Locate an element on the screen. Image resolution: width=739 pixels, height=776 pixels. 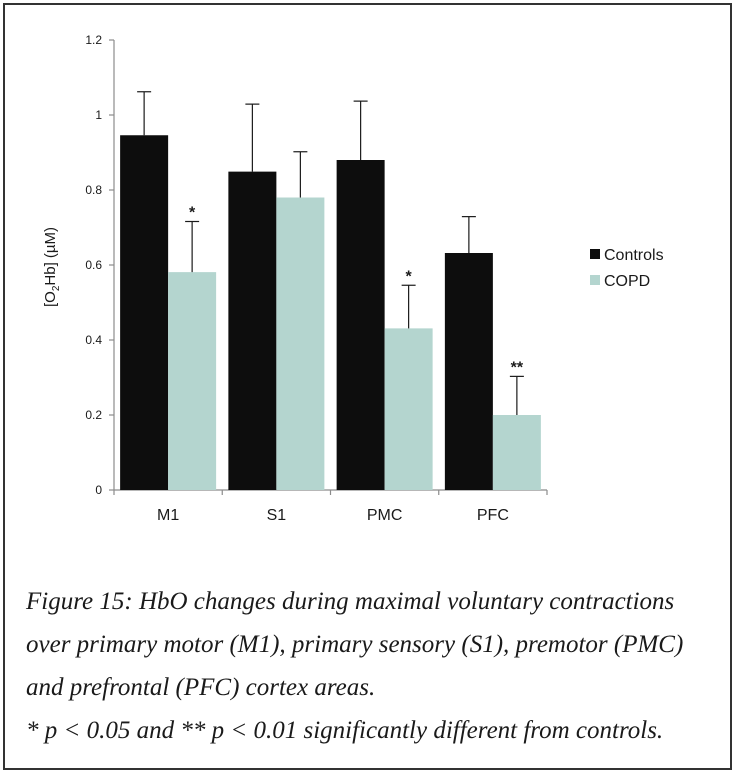
bar-copd-s1 is located at coordinates (300, 343).